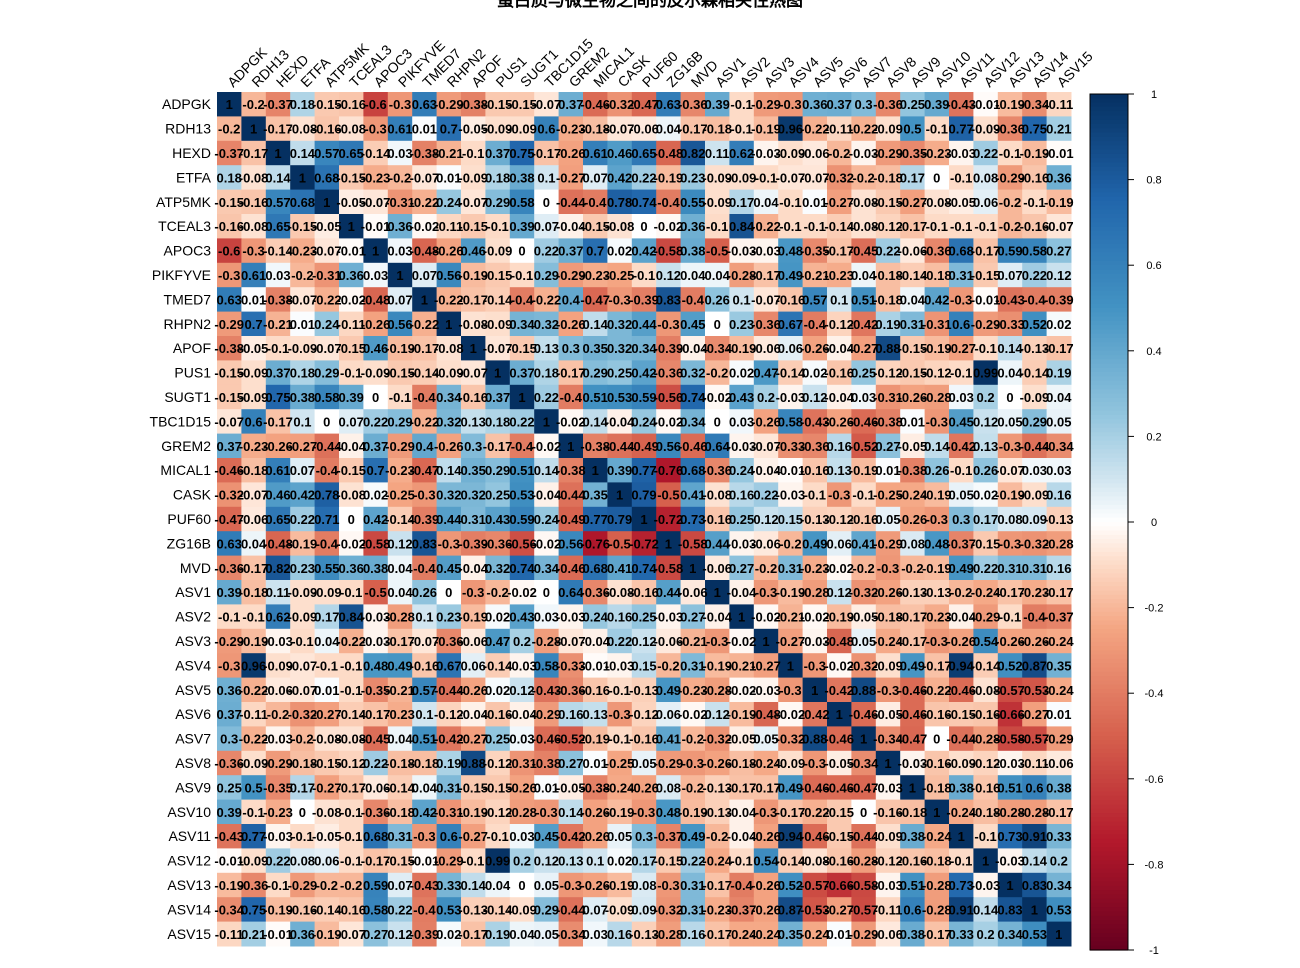 This screenshot has width=1300, height=968. Describe the element at coordinates (644, 202) in the screenshot. I see `cell-value-label: 0.74` at that location.